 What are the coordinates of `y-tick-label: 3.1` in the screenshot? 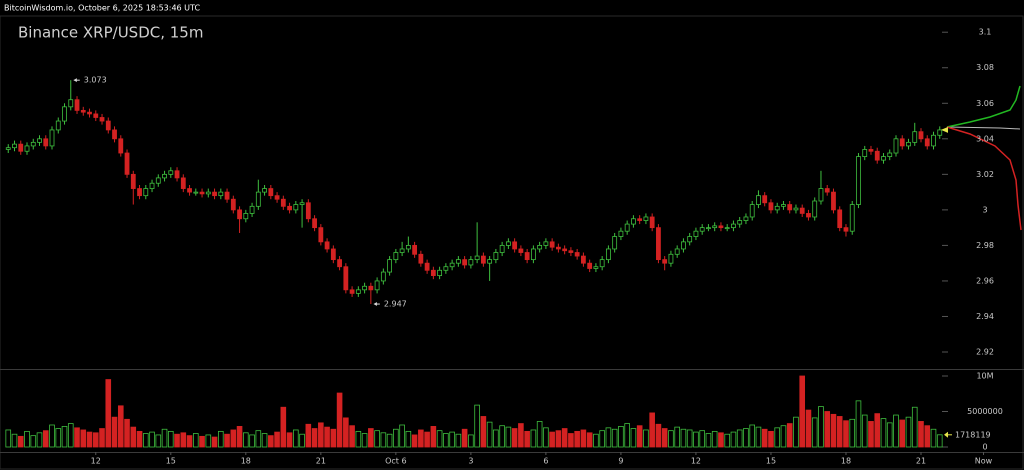 It's located at (985, 32).